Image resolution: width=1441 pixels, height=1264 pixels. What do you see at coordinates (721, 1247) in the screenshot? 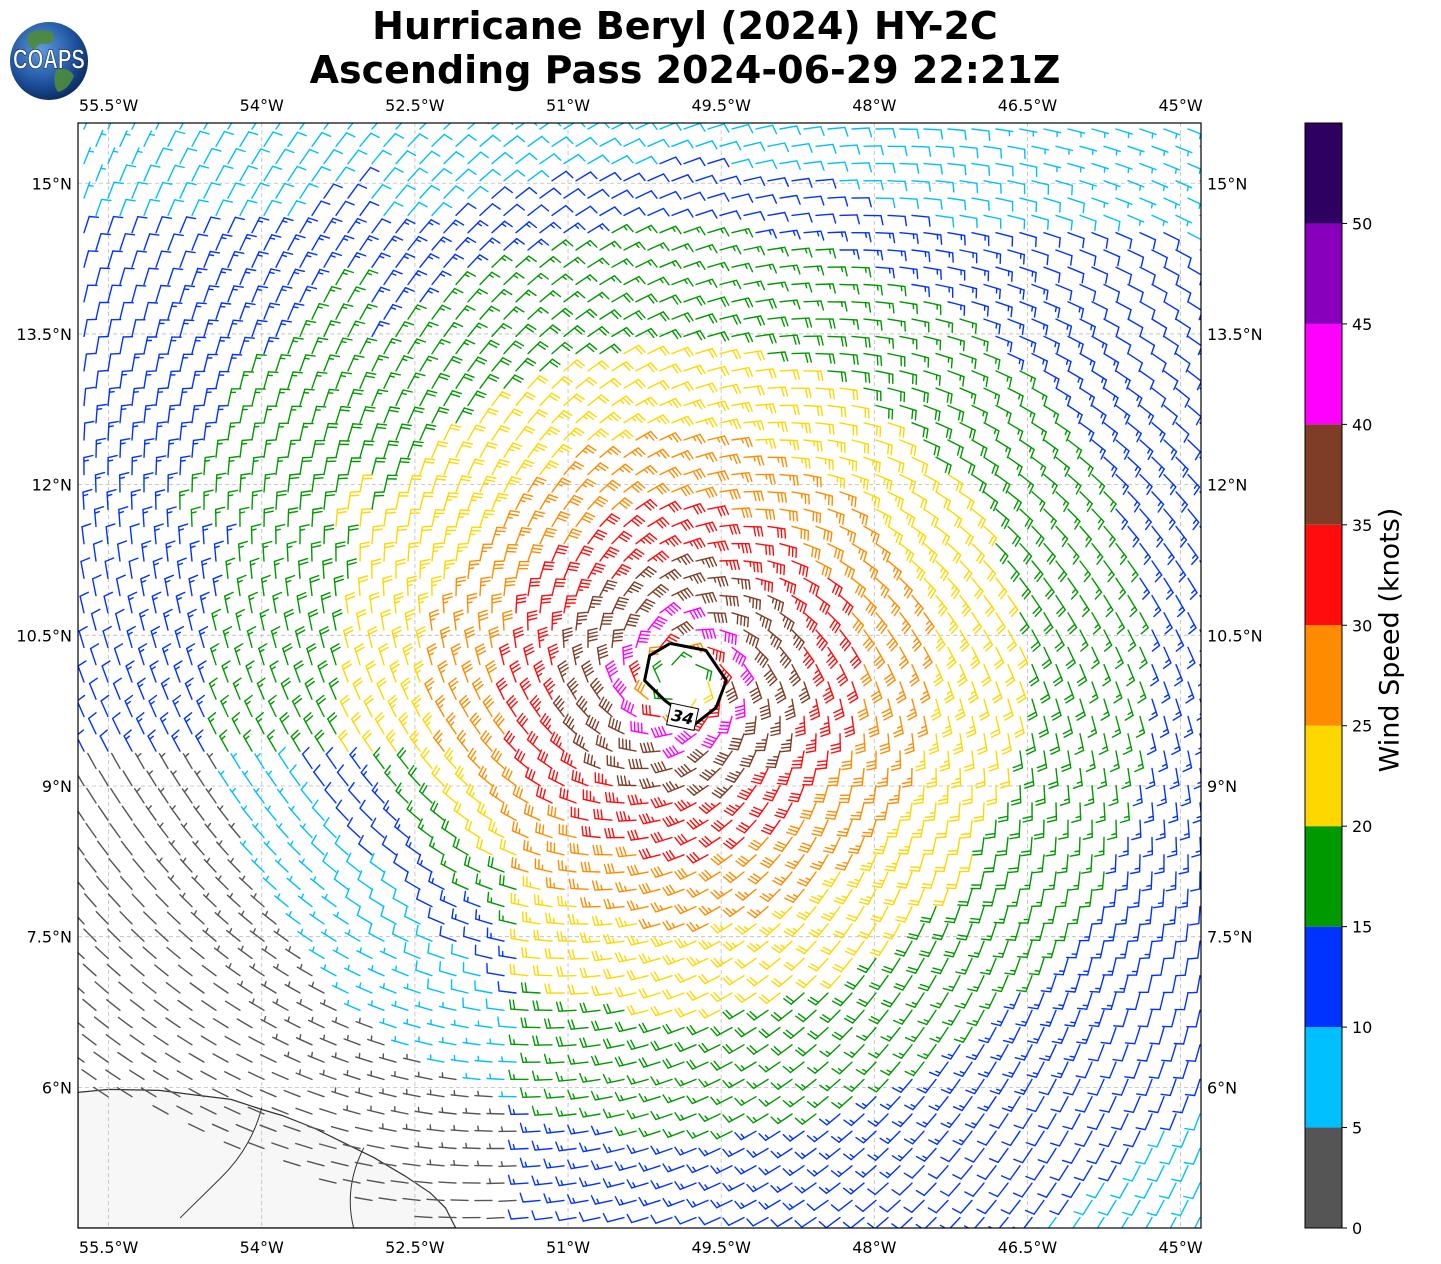
I see `lon-tick-label-bottom: 49.5°W` at bounding box center [721, 1247].